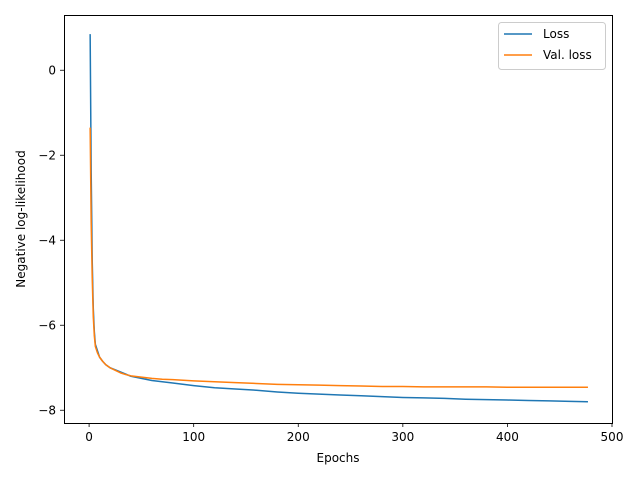  Describe the element at coordinates (298, 437) in the screenshot. I see `x-tick-label: 200` at that location.